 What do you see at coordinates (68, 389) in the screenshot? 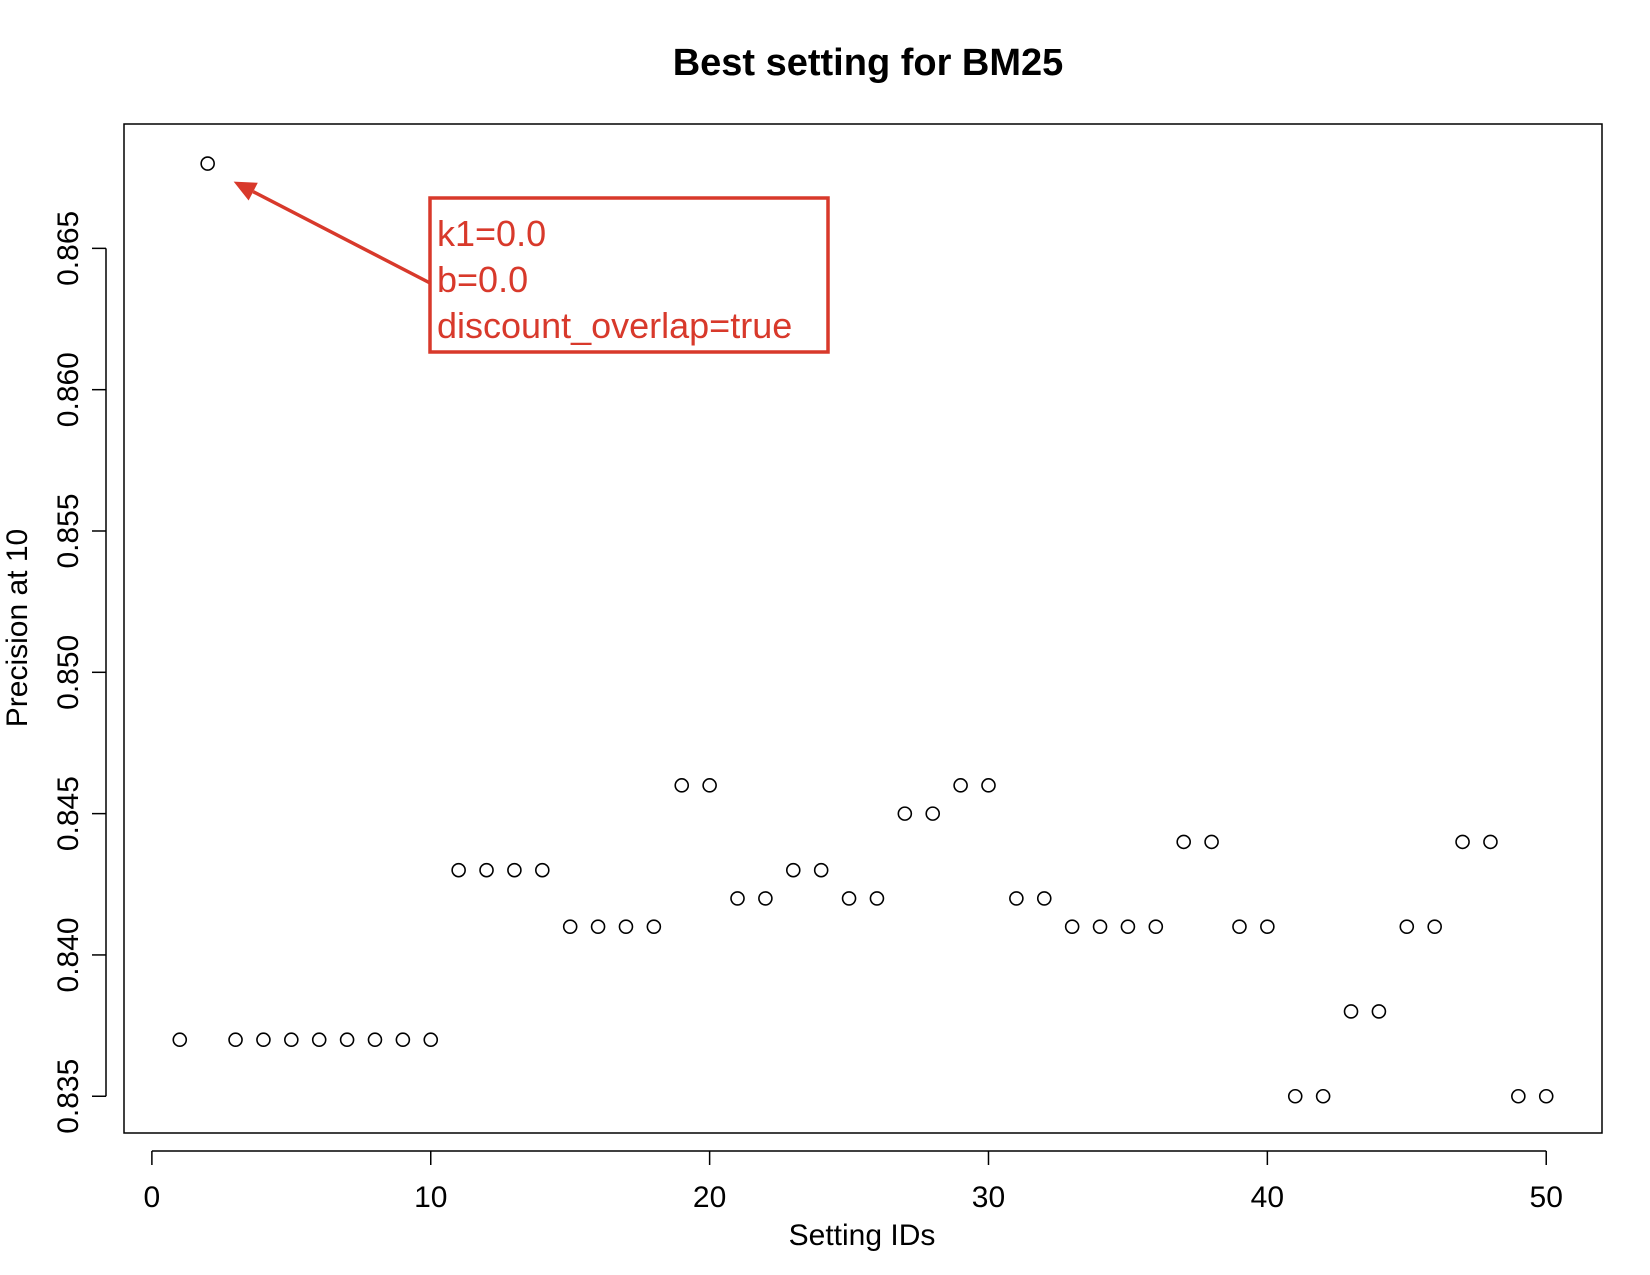
I see `y-tick-label: 0.860` at bounding box center [68, 389].